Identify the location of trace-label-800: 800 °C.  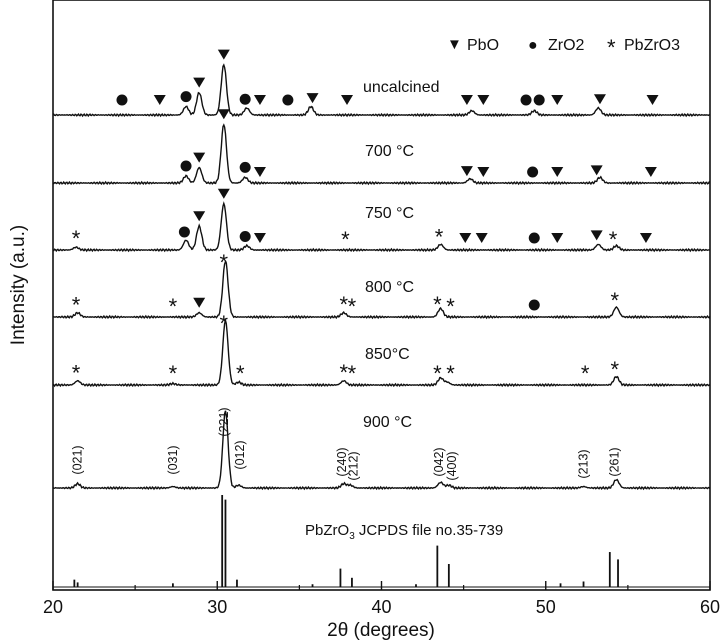
(389, 287).